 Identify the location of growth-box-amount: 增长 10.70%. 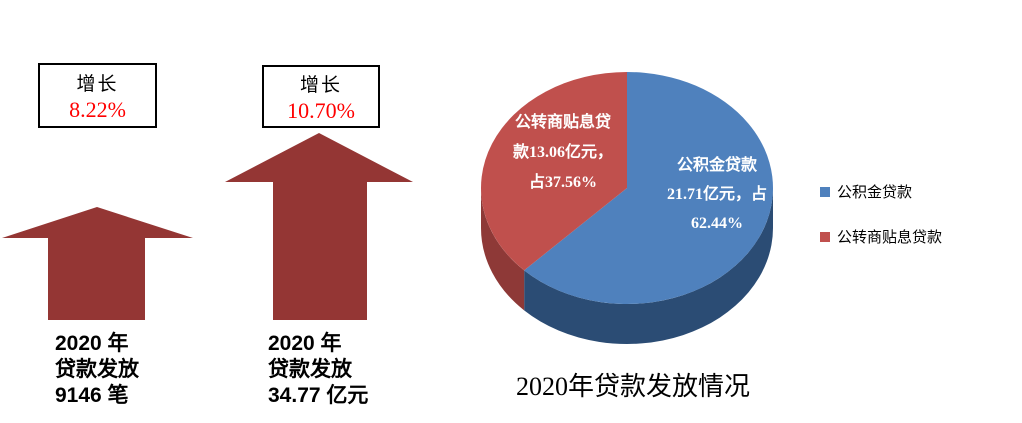
(321, 96).